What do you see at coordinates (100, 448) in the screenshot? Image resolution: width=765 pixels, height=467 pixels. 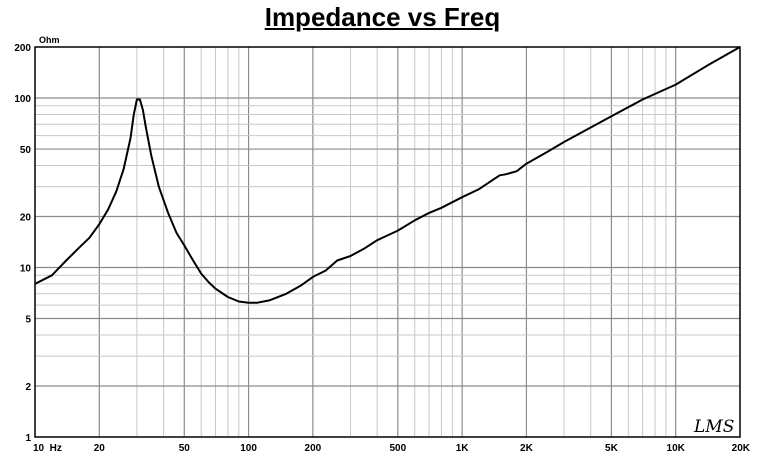 I see `x-tick-label: 20` at bounding box center [100, 448].